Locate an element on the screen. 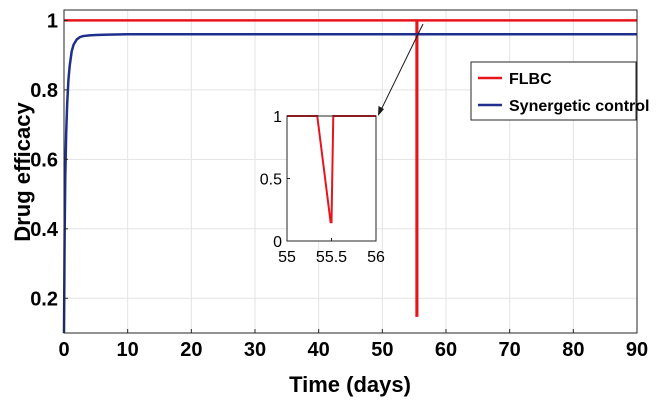  x-tick-label: 80 is located at coordinates (573, 350).